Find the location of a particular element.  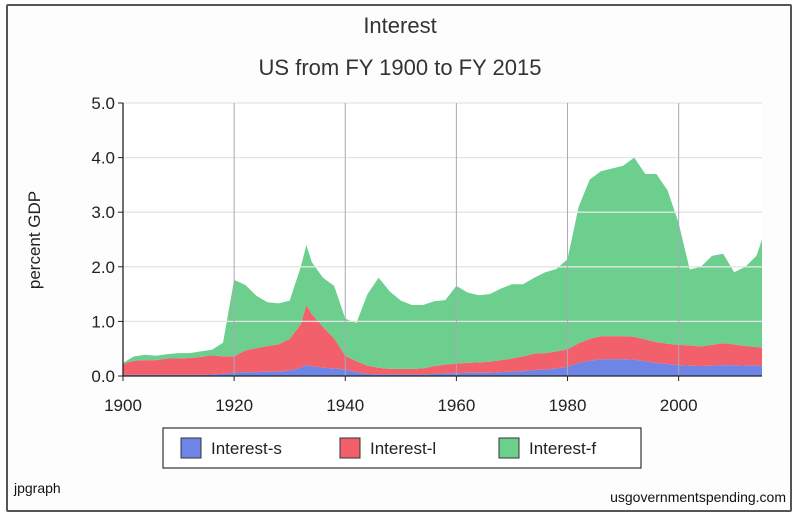

x-tick-label: 1940 is located at coordinates (345, 405).